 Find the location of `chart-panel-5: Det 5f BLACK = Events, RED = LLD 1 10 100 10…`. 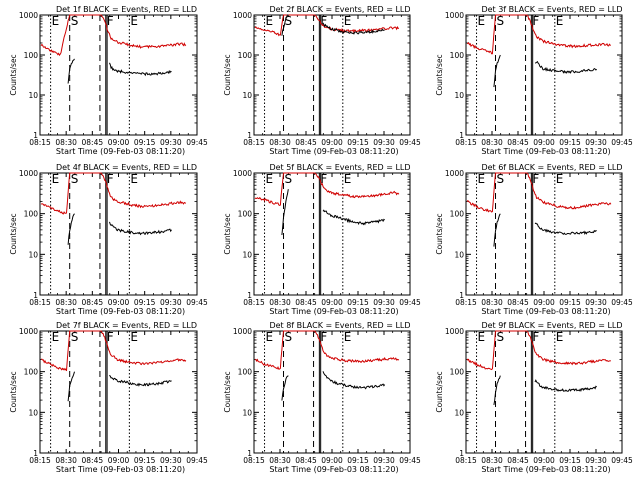

chart-panel-5: Det 5f BLACK = Events, RED = LLD 1 10 100 10… is located at coordinates (322, 239).